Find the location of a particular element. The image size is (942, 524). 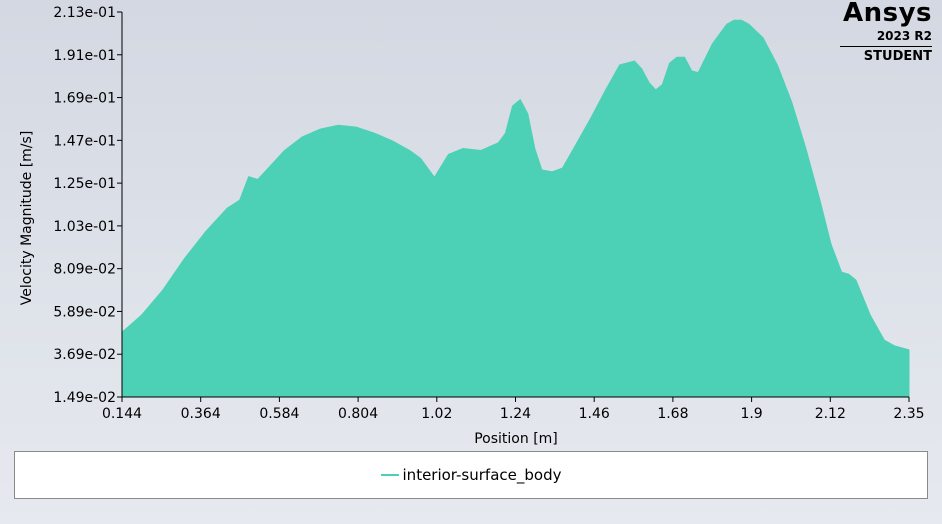

y-tick-label: 5.89e-02 is located at coordinates (84, 312).